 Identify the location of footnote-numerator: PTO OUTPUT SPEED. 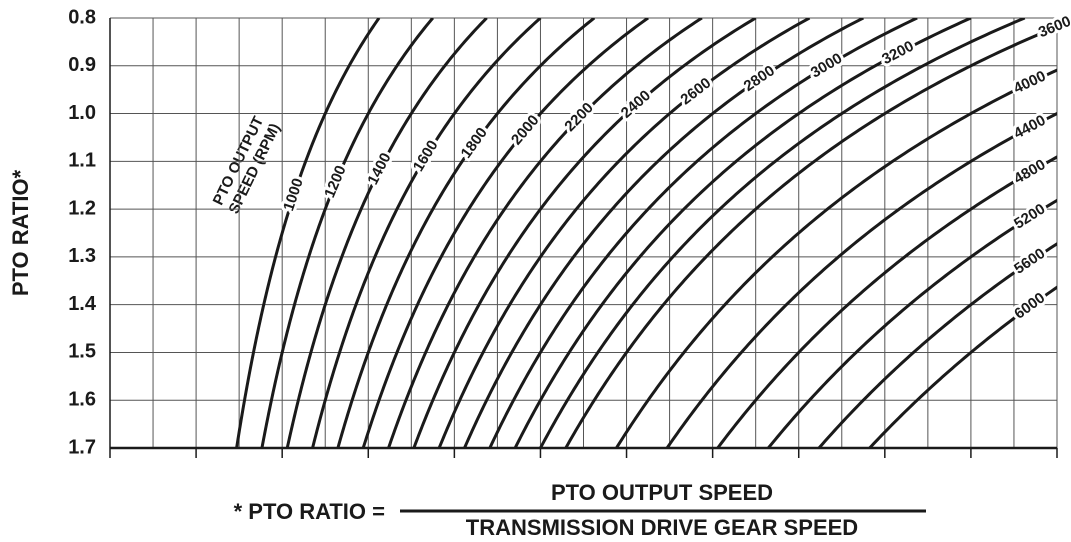
(662, 492).